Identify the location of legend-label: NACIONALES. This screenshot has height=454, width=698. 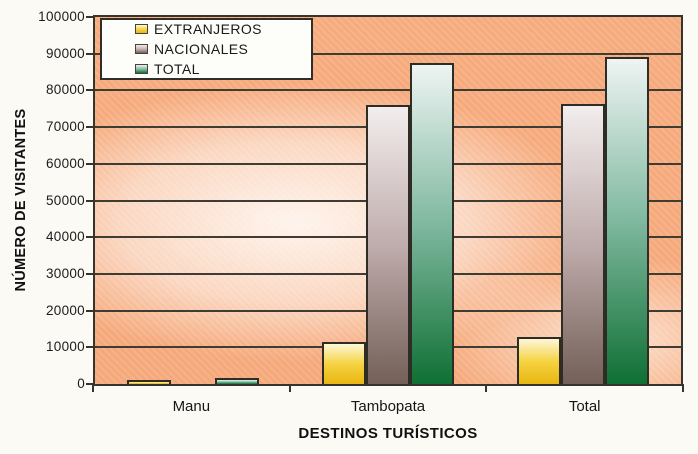
(201, 49).